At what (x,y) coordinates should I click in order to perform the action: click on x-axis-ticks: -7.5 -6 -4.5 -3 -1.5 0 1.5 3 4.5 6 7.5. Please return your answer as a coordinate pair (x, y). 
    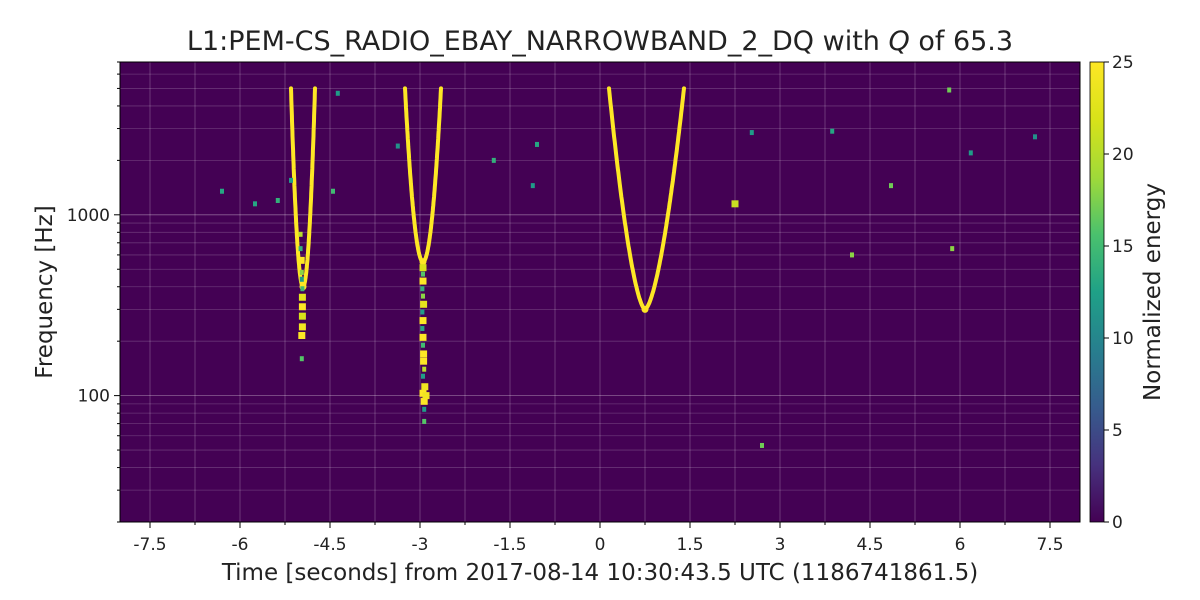
    Looking at the image, I should click on (598, 538).